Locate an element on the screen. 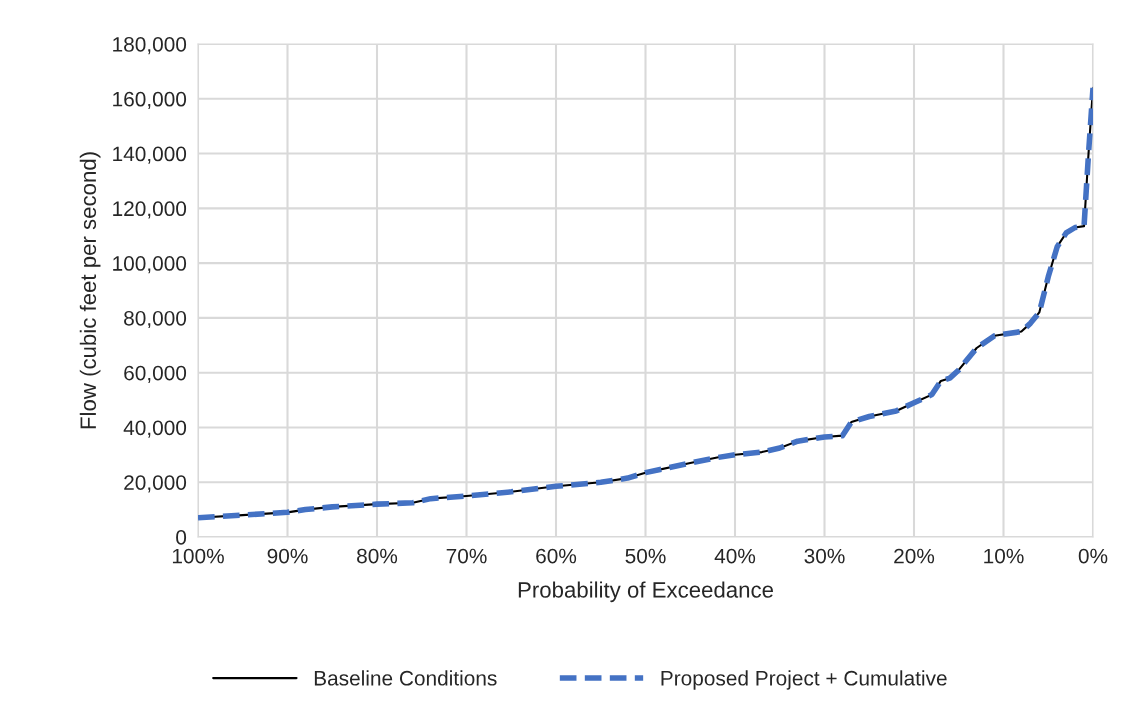 The width and height of the screenshot is (1138, 717). y-tick-label: 60,000 is located at coordinates (155, 374).